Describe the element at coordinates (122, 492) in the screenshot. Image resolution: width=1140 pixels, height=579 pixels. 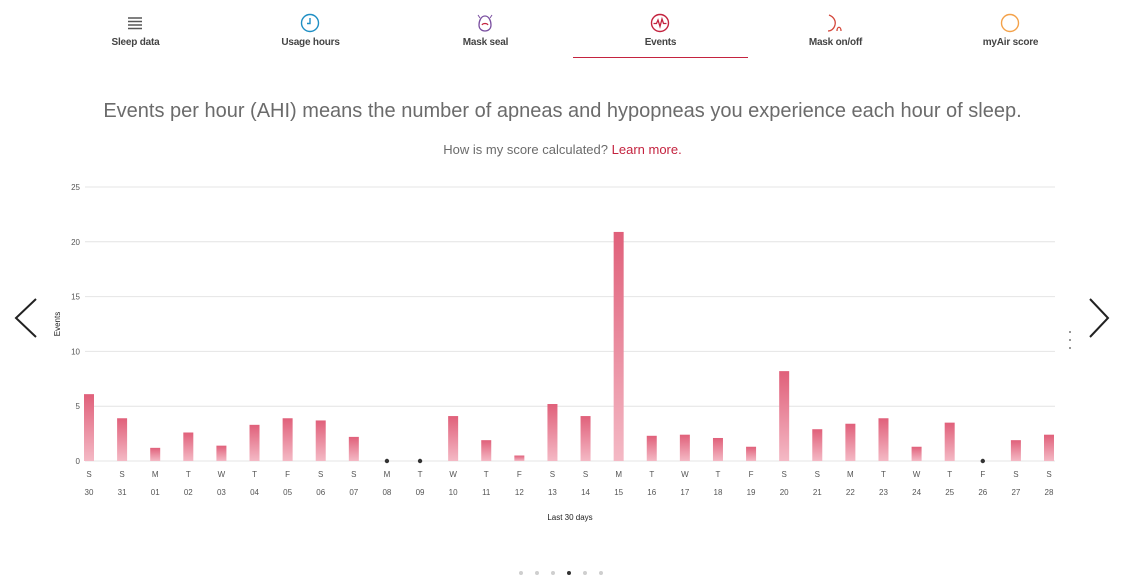
I see `date-label: 31` at that location.